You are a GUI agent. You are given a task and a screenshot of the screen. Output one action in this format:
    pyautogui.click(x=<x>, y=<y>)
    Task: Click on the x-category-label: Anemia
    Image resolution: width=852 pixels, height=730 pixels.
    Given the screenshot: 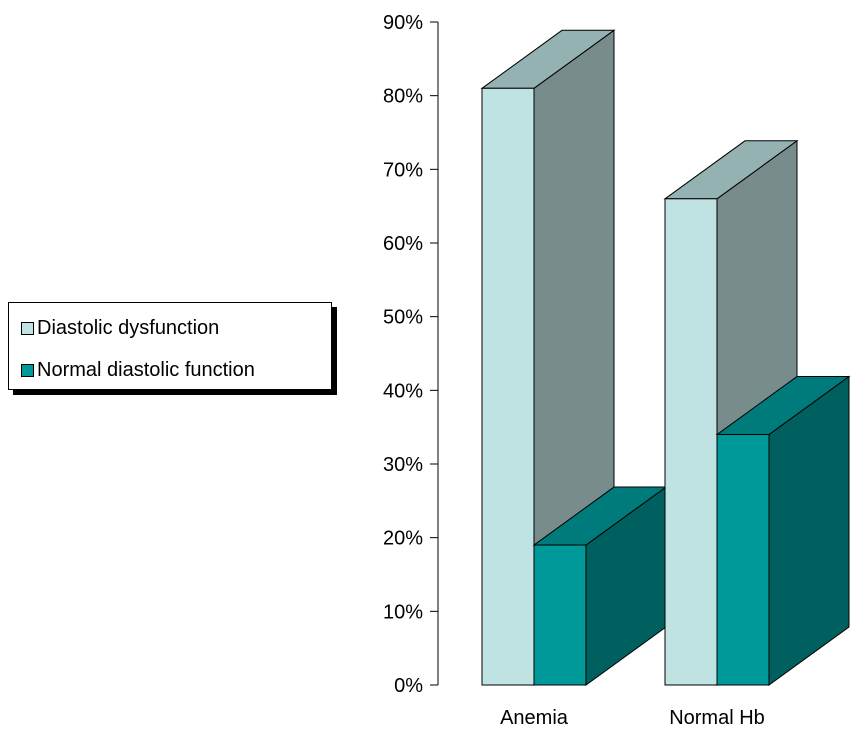 What is the action you would take?
    pyautogui.click(x=534, y=718)
    